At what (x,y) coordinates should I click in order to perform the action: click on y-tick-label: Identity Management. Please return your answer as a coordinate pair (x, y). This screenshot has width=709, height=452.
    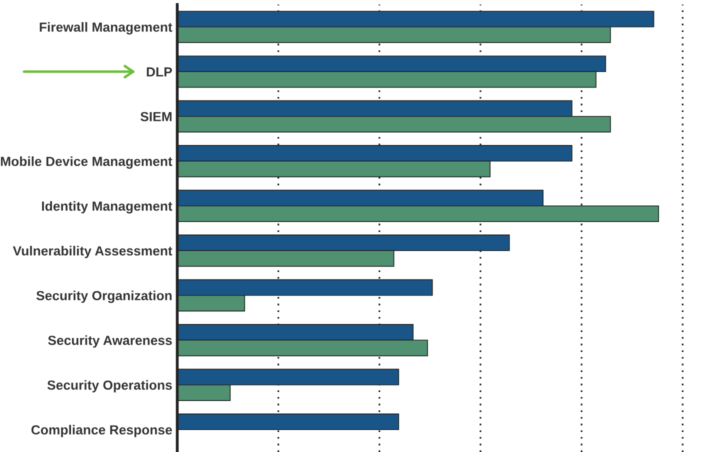
    Looking at the image, I should click on (107, 207).